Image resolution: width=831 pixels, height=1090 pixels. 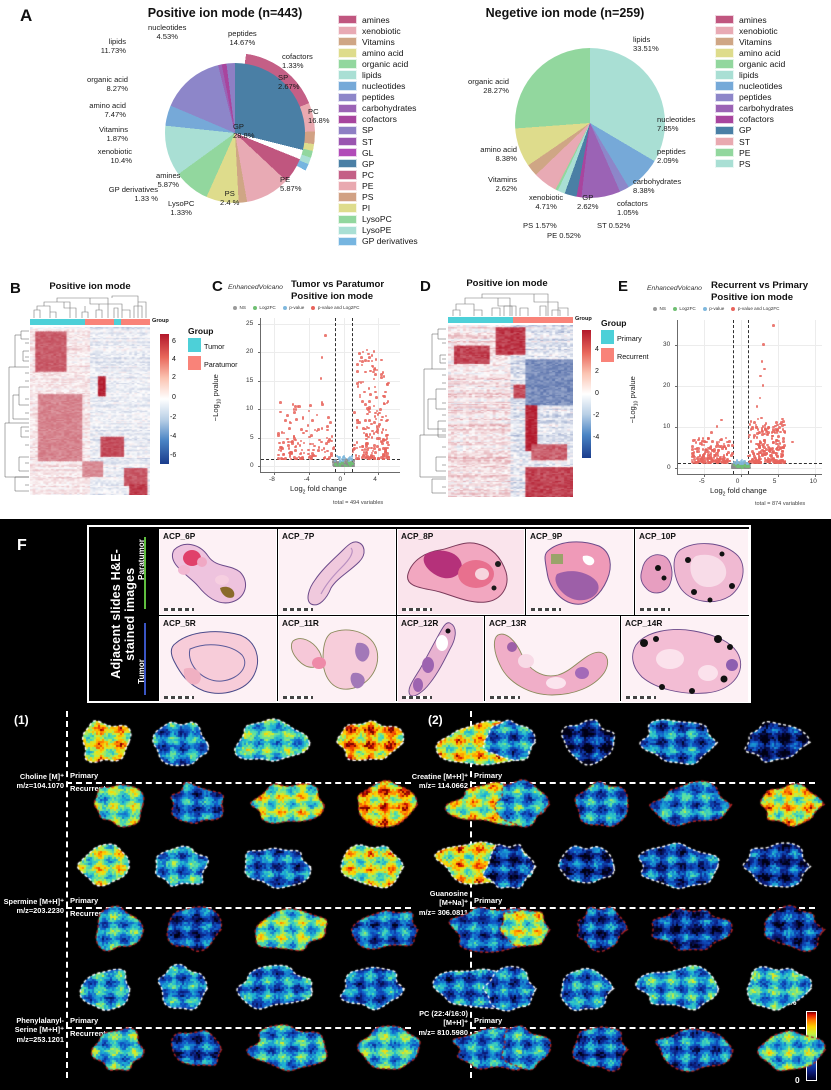 What do you see at coordinates (347, 197) in the screenshot?
I see `legend-swatch-ps` at bounding box center [347, 197].